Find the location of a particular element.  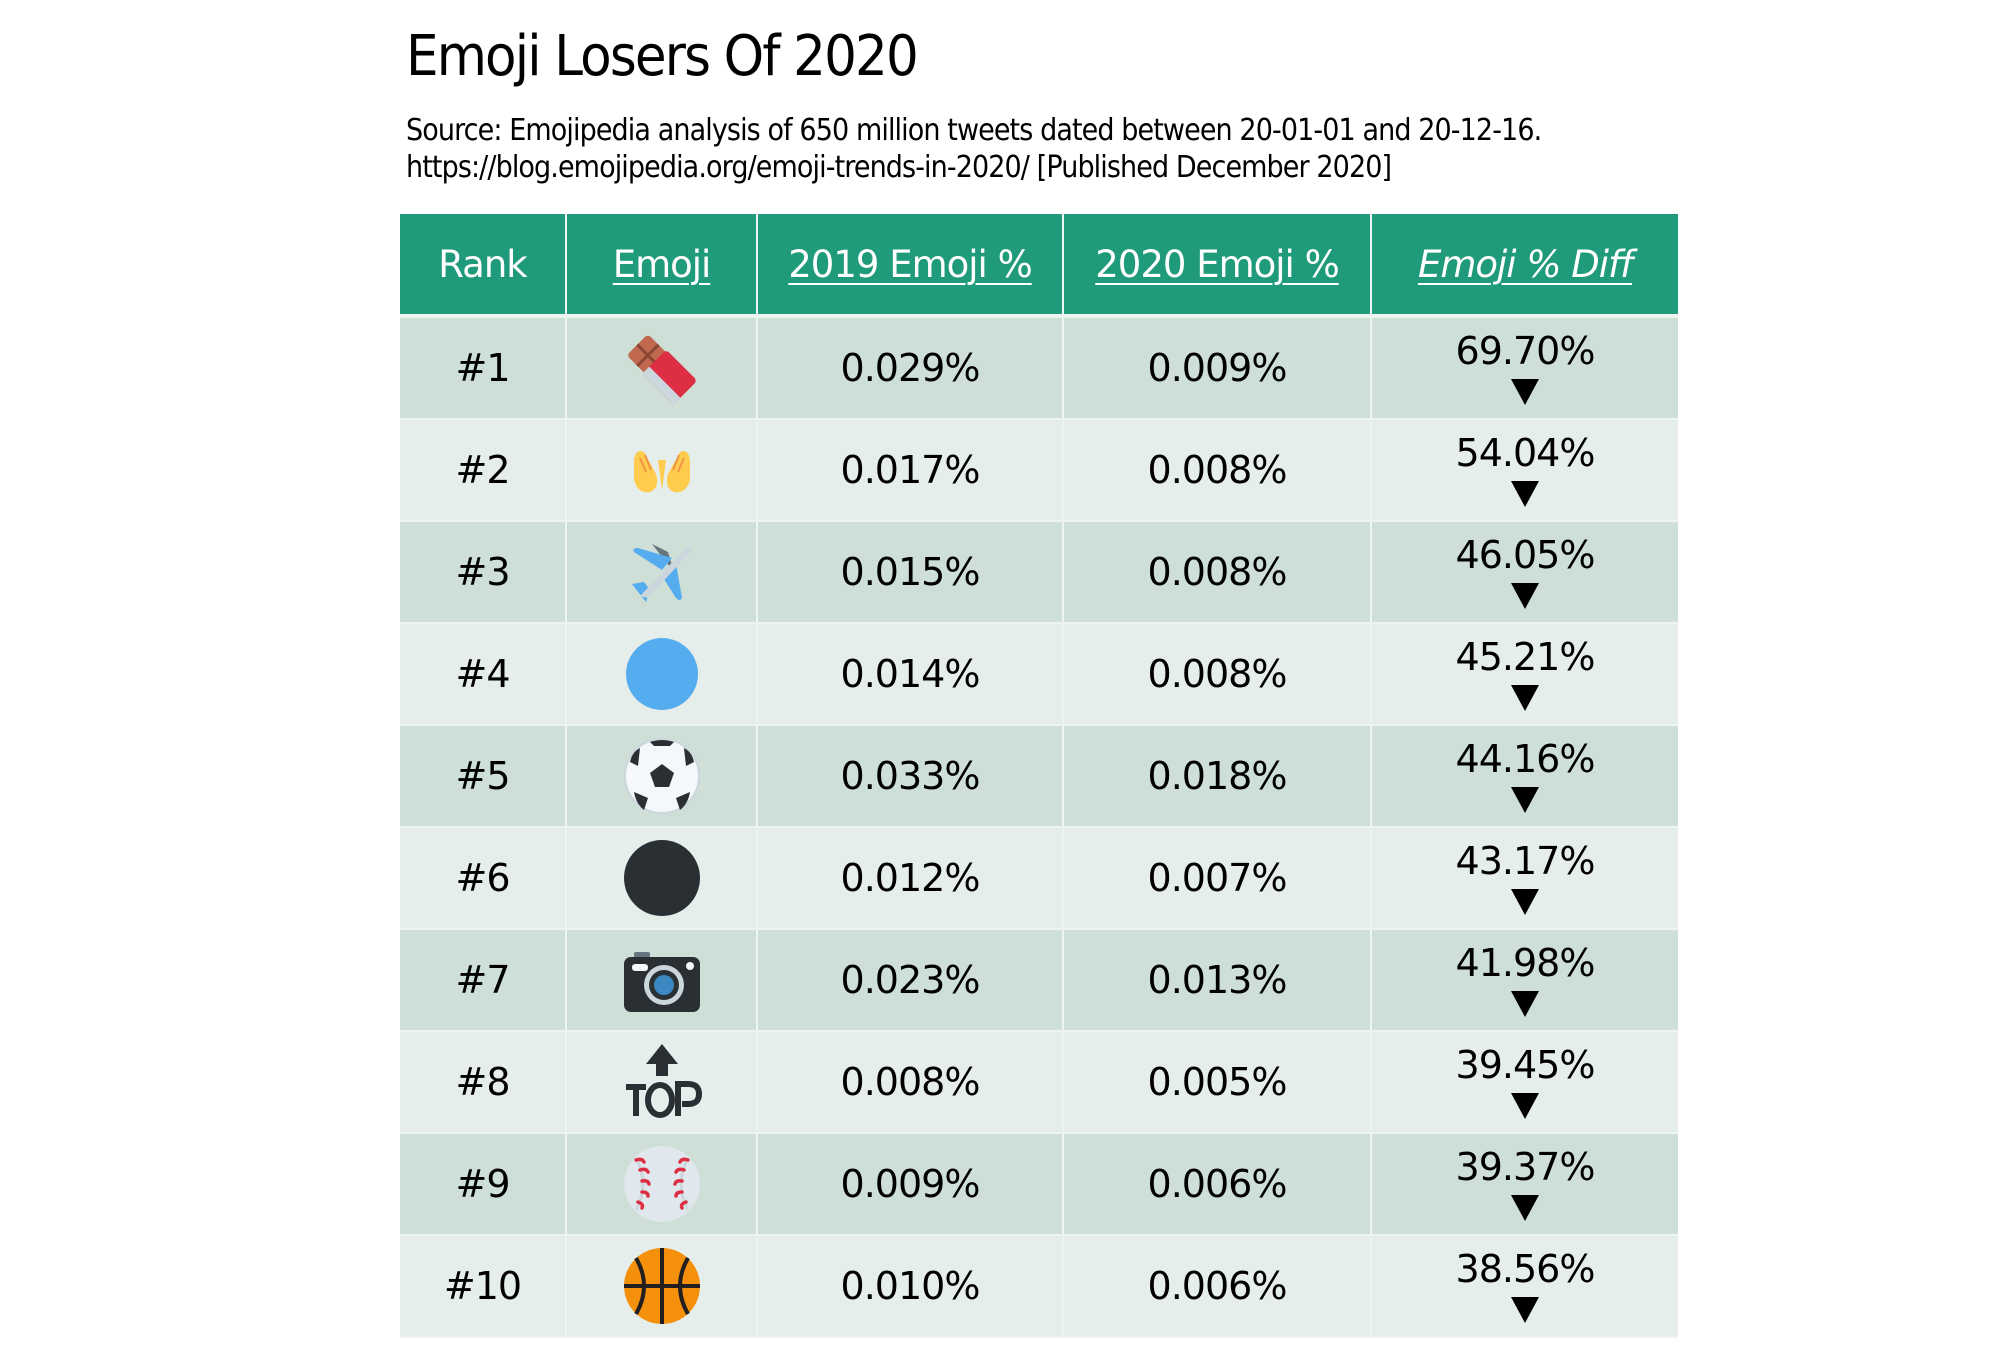

y2020-cell: 0.018% is located at coordinates (1217, 776).